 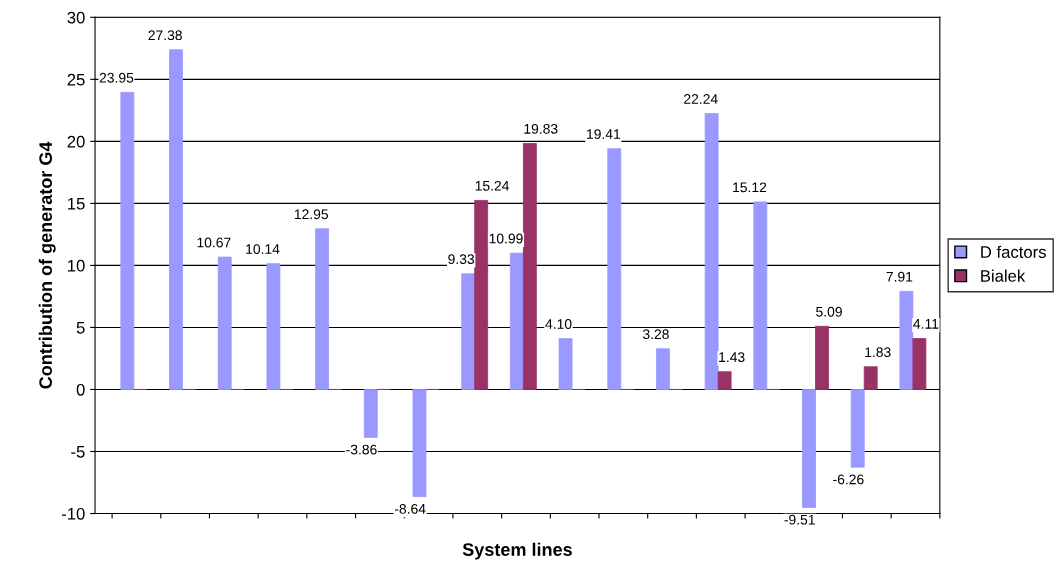 What do you see at coordinates (799, 519) in the screenshot?
I see `data-label: -9.51` at bounding box center [799, 519].